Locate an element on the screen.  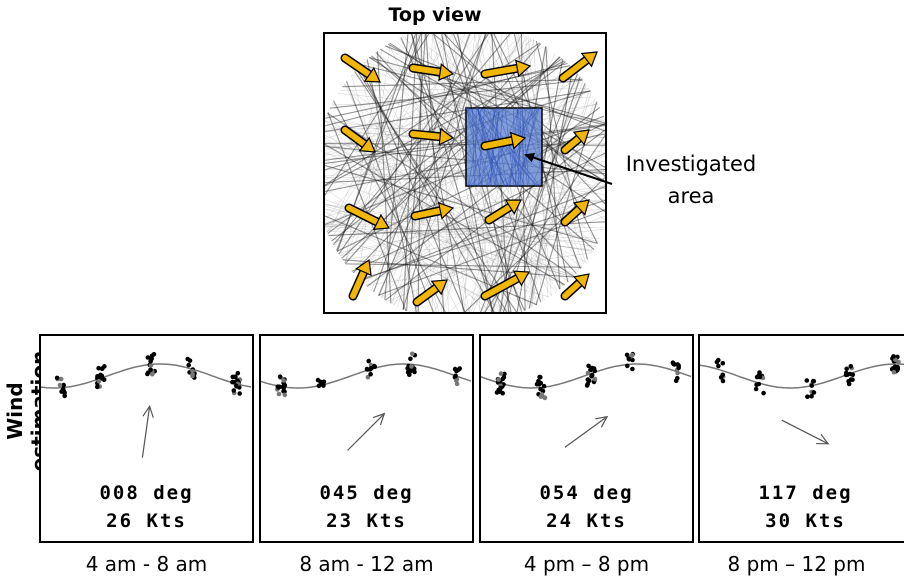
wind-direction: 054 deg is located at coordinates (586, 493).